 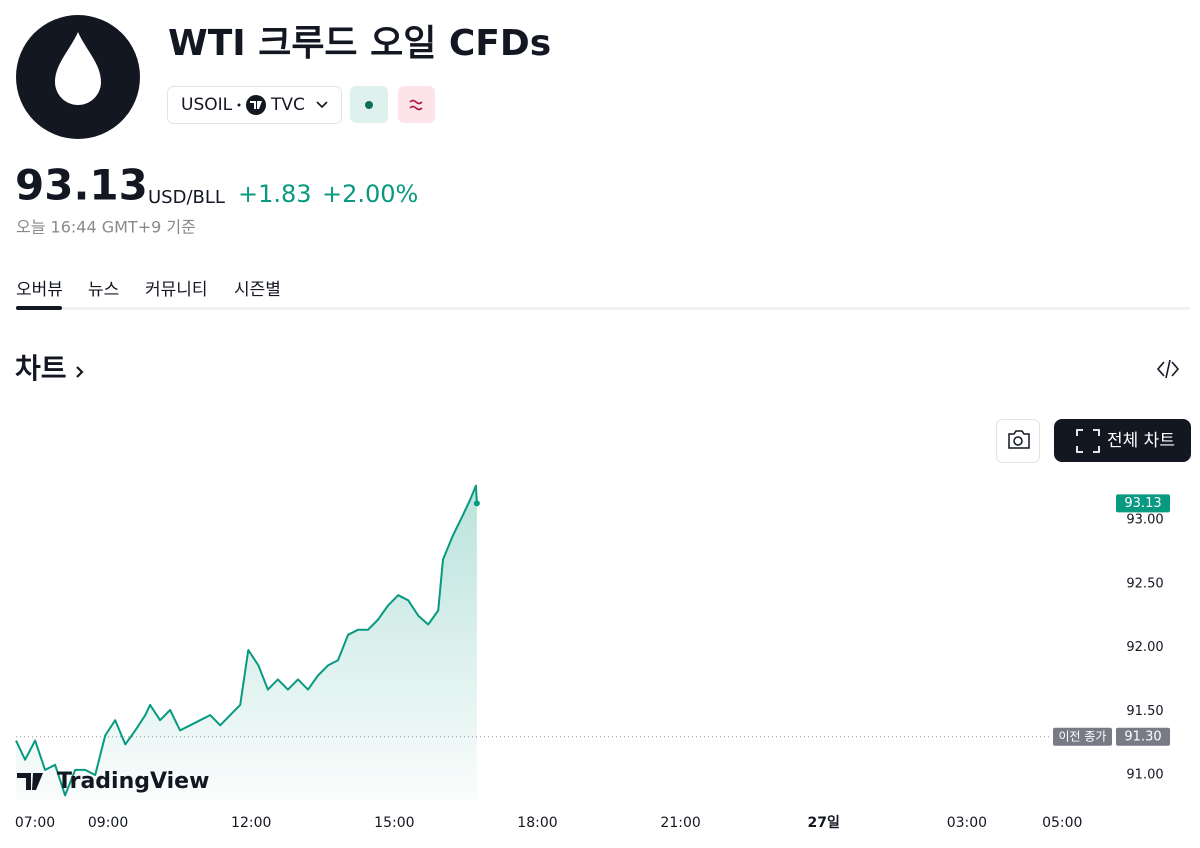 What do you see at coordinates (106, 227) in the screenshot?
I see `quote-timestamp: 오늘 16:44 GMT+9 기준` at bounding box center [106, 227].